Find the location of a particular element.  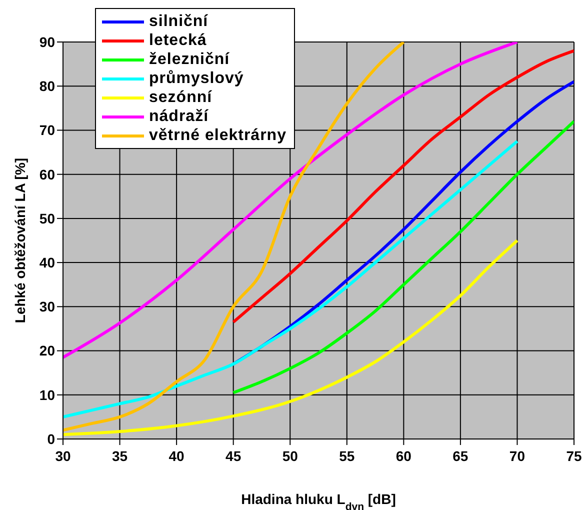

y-axis-title: Lehké obtěžování LA [%] is located at coordinates (20, 241).